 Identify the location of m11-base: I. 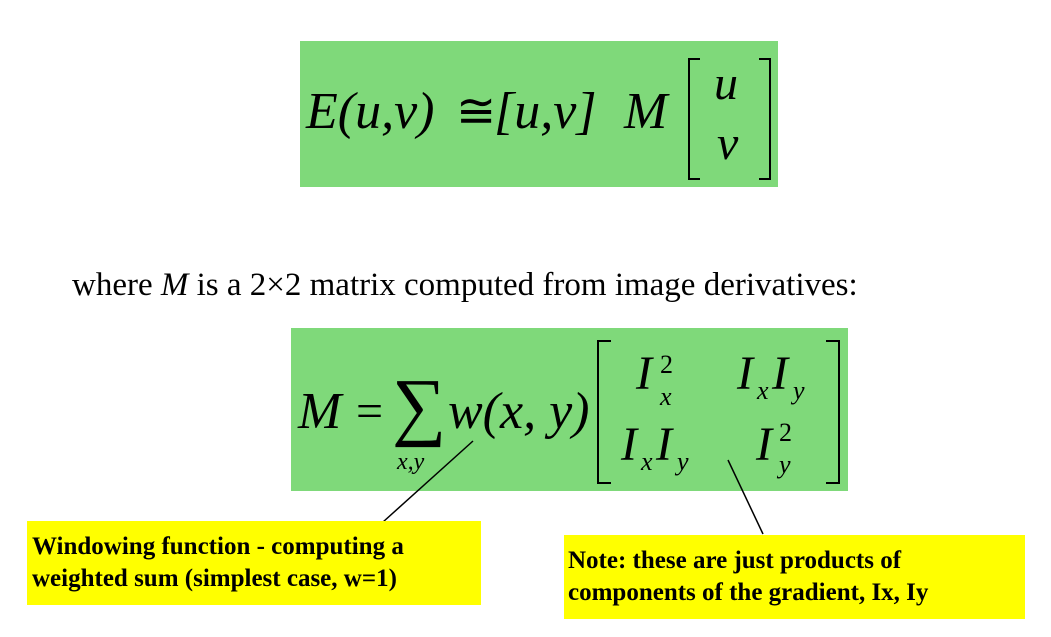
(644, 373).